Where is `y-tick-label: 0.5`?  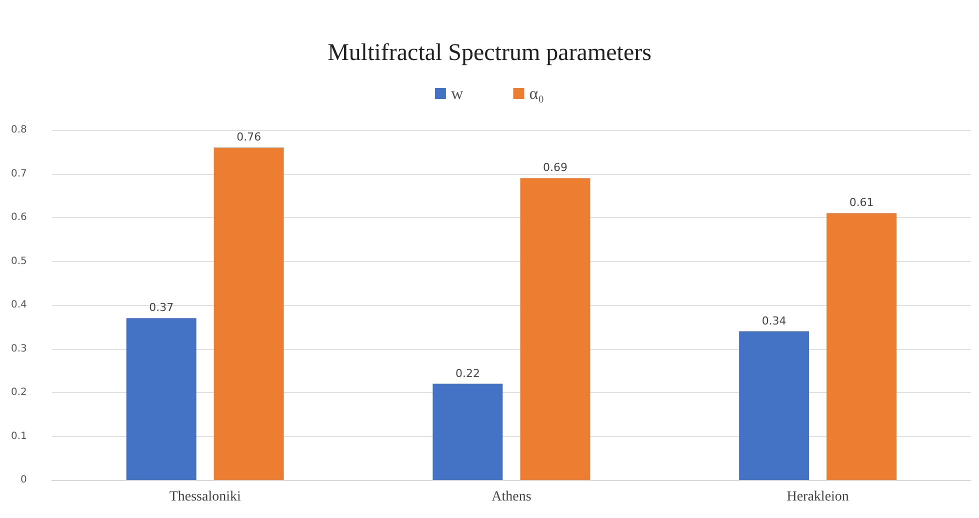
y-tick-label: 0.5 is located at coordinates (18, 261).